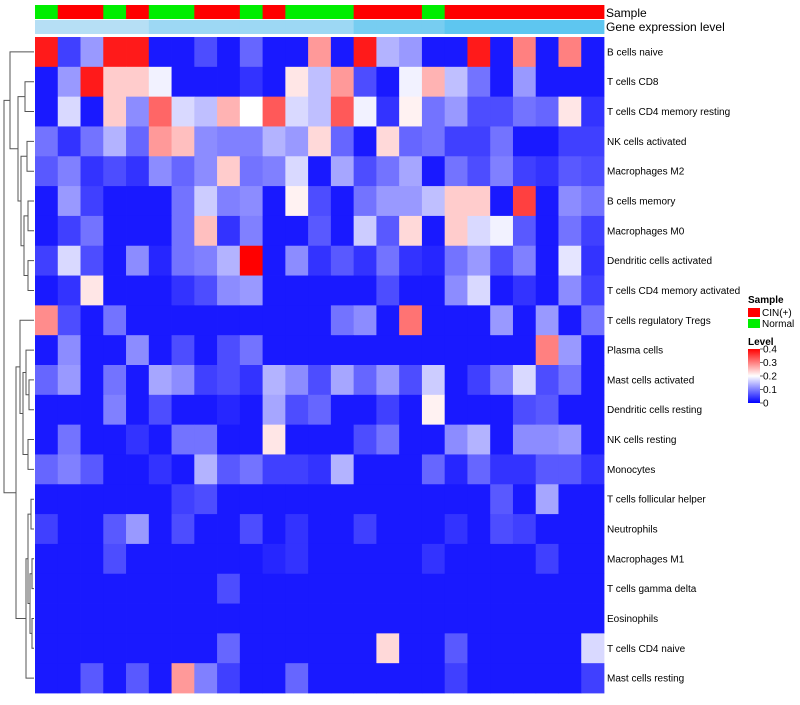  Describe the element at coordinates (668, 112) in the screenshot. I see `row-label: T cells CD4 memory resting` at that location.